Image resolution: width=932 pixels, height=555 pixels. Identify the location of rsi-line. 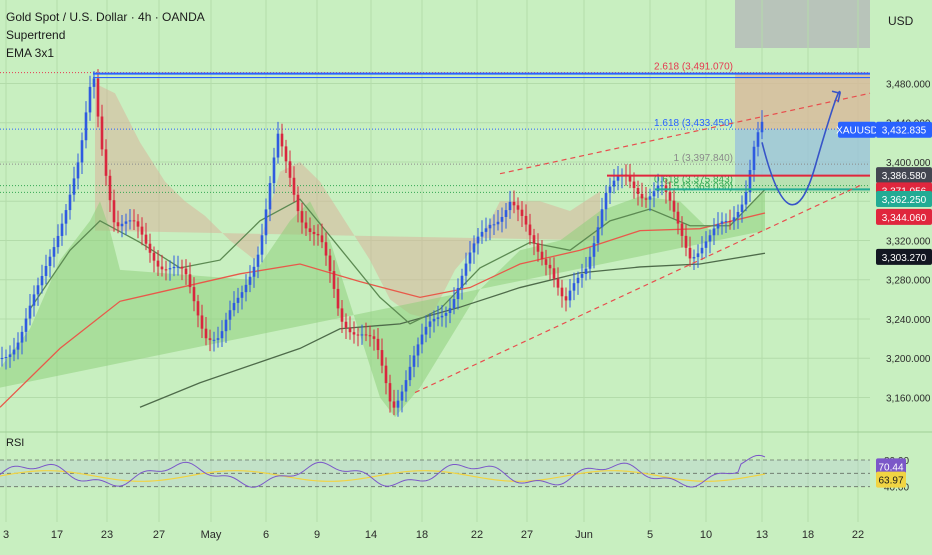
(383, 471).